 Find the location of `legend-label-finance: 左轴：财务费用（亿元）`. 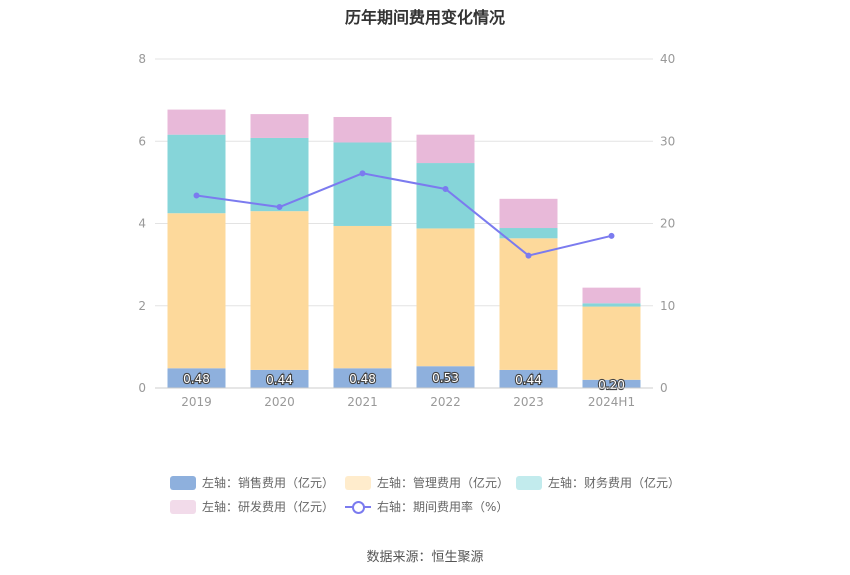

legend-label-finance: 左轴：财务费用（亿元） is located at coordinates (614, 483).